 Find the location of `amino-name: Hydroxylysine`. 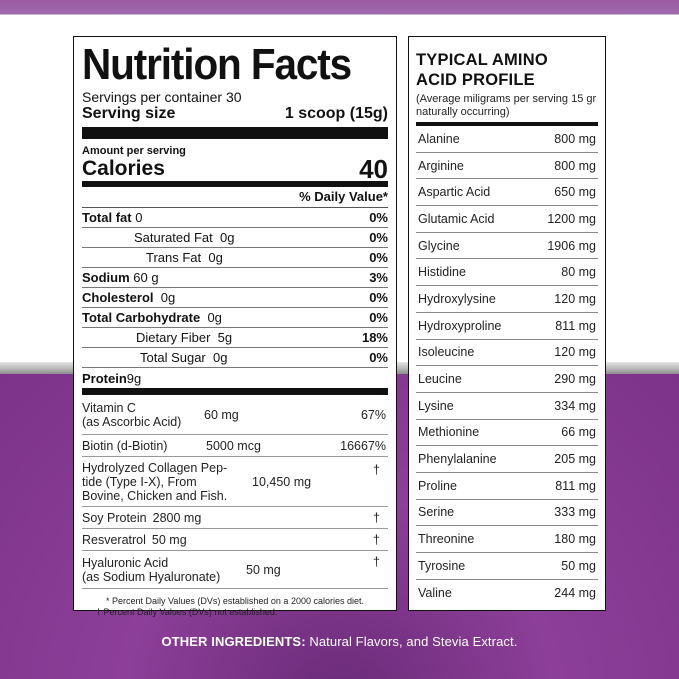

amino-name: Hydroxylysine is located at coordinates (457, 298).